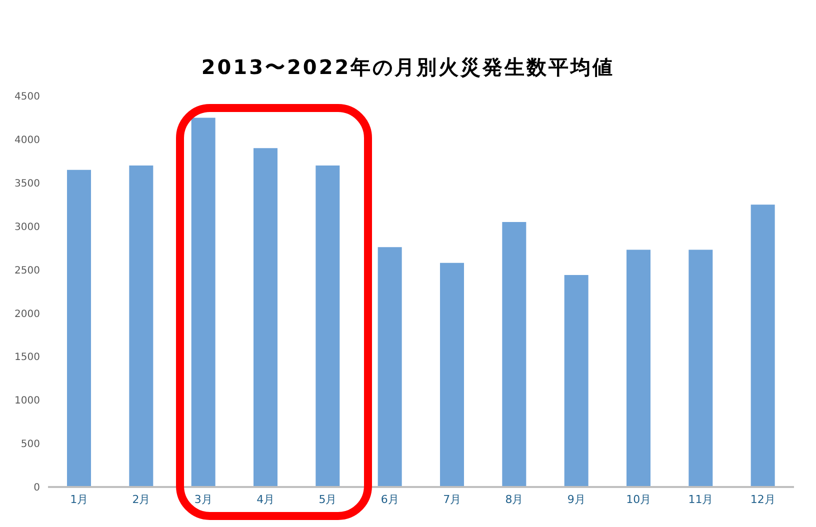 This screenshot has height=527, width=816. I want to click on x-tick-label: 10月, so click(639, 499).